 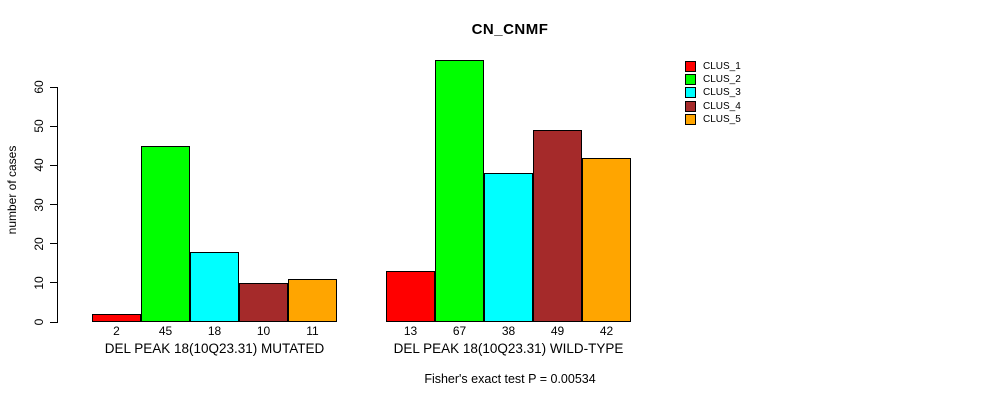 I want to click on bar-clus_4-group2, so click(x=557, y=226).